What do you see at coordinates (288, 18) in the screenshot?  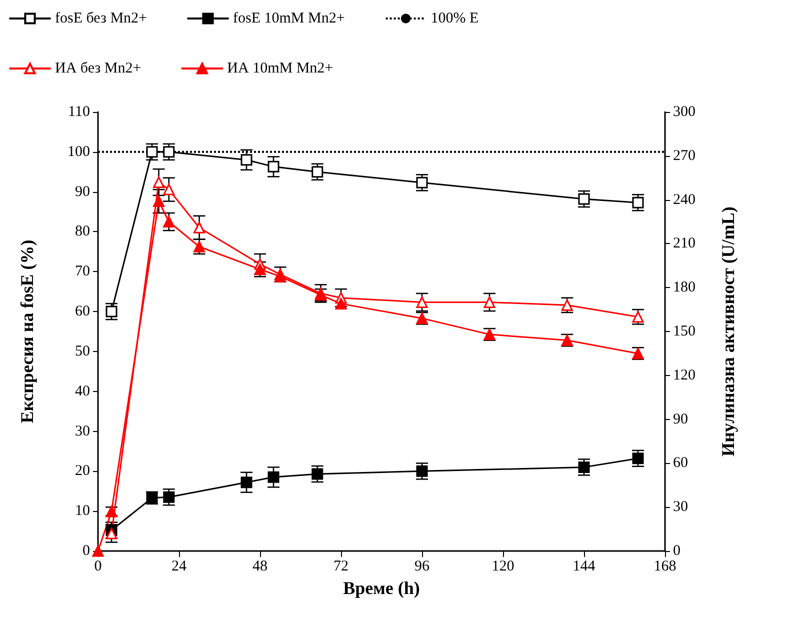 I see `legend-label: fosE 10mM Mn2+` at bounding box center [288, 18].